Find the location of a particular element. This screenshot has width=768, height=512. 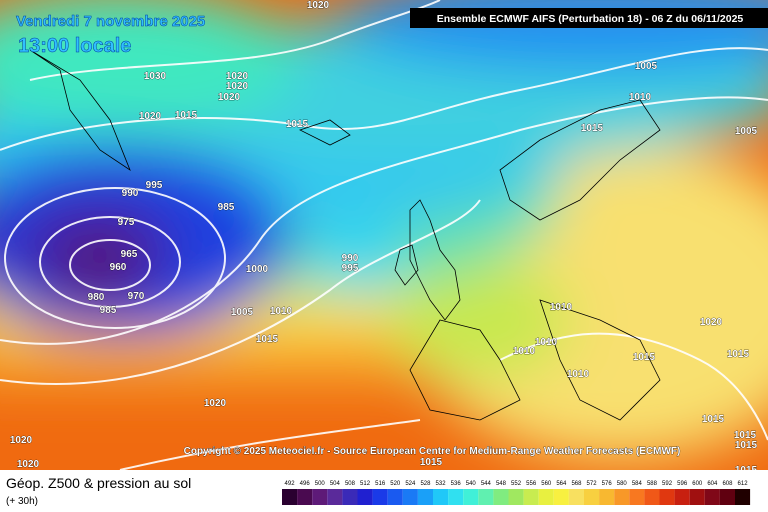

legend-label: 580 is located at coordinates (622, 484).